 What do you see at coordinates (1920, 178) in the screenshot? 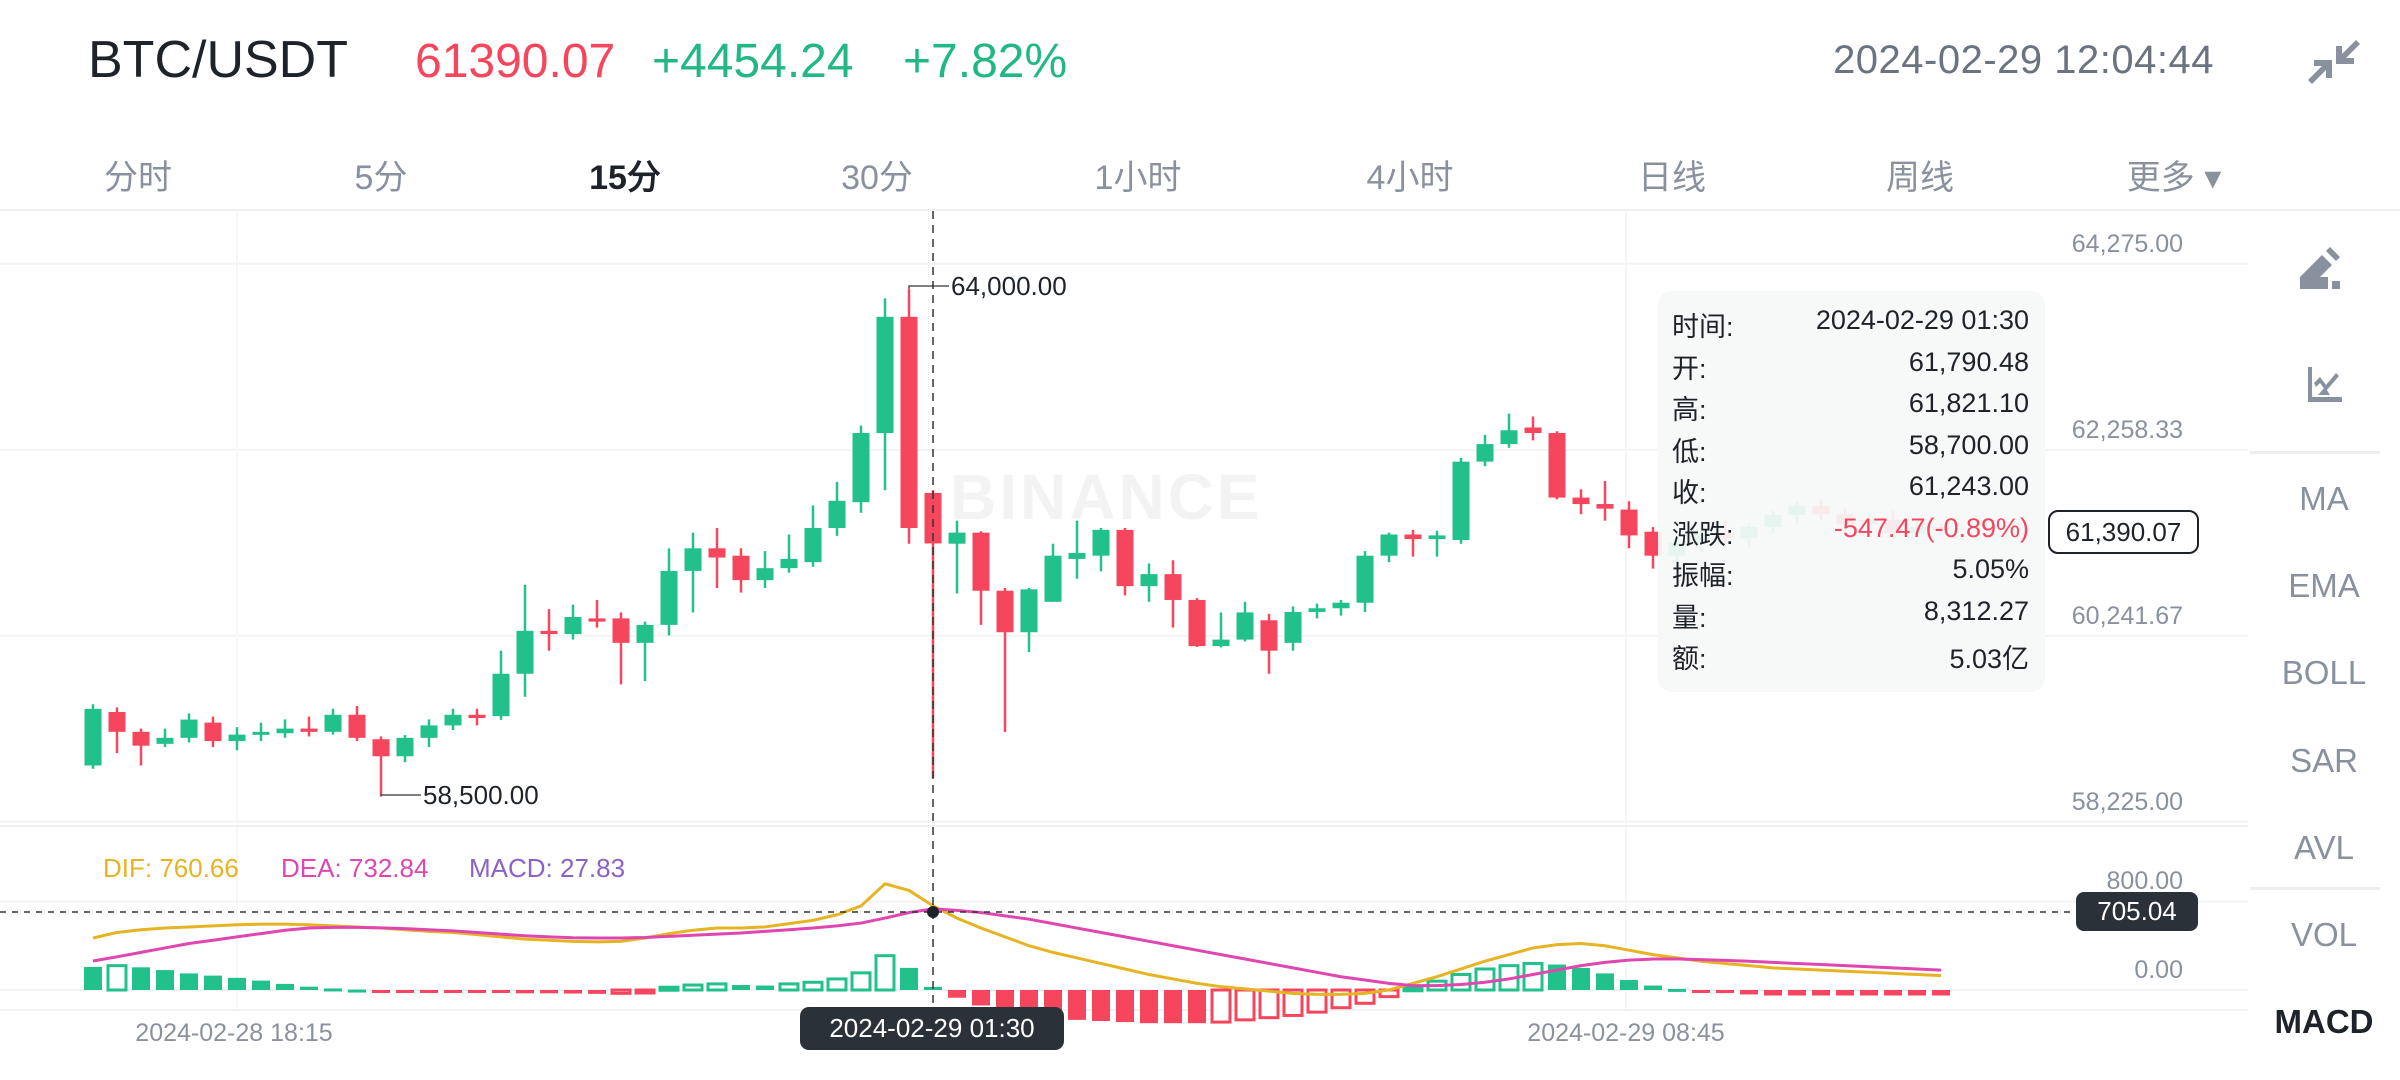
I see `tab-7: 周线` at bounding box center [1920, 178].